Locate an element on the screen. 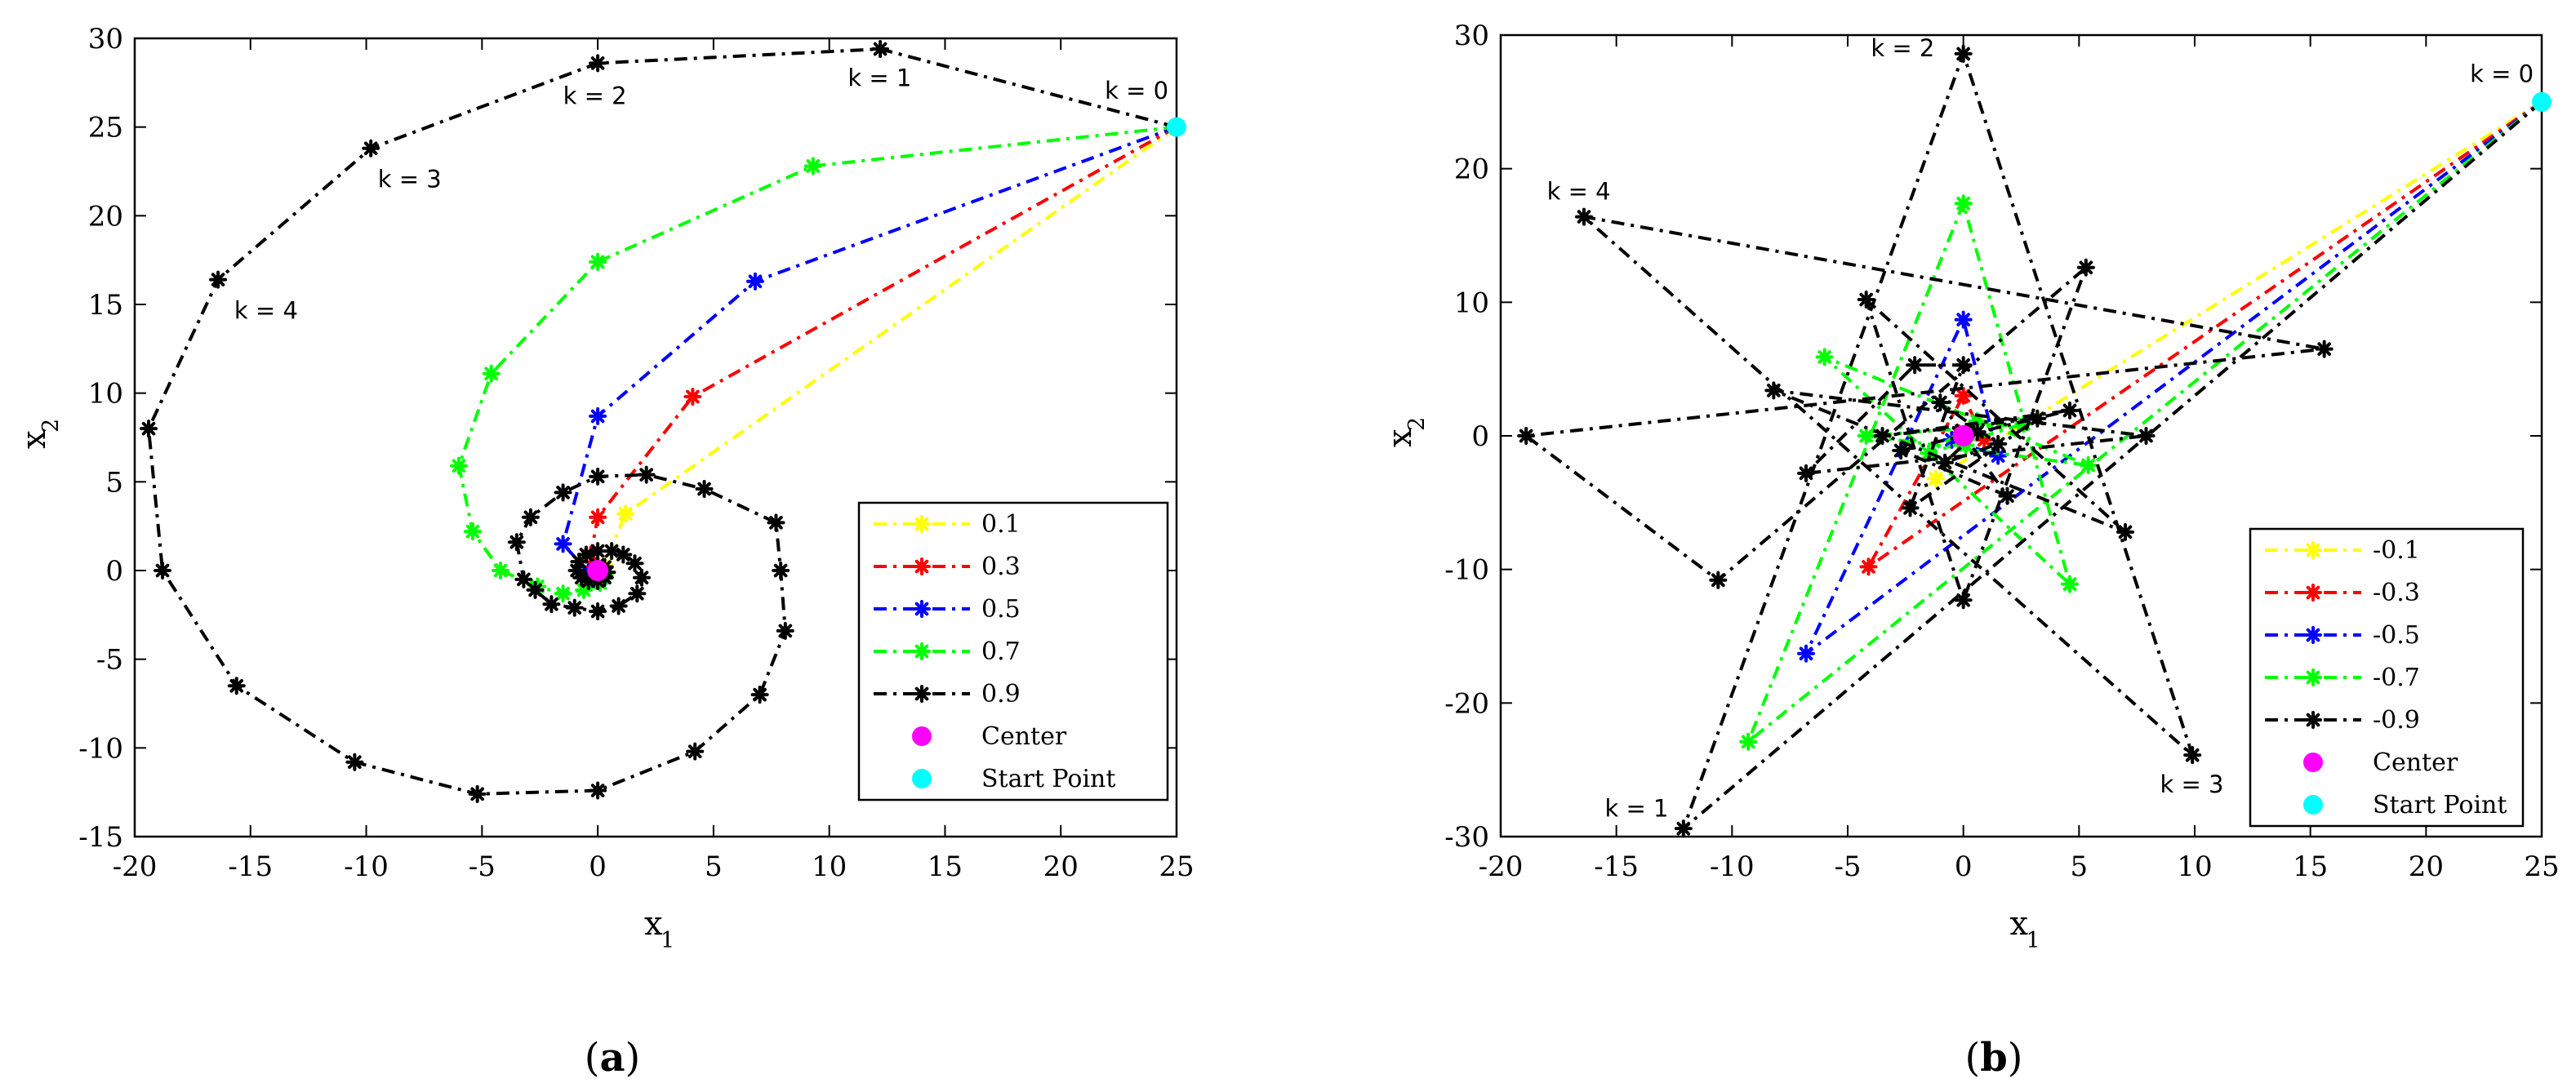 The width and height of the screenshot is (2576, 1088). x-tick-label: -10 is located at coordinates (1732, 866).